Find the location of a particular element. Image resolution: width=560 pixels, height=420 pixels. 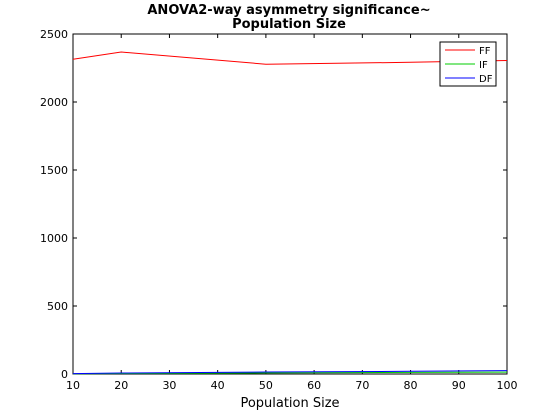

x-tick-label: 80 is located at coordinates (411, 385).